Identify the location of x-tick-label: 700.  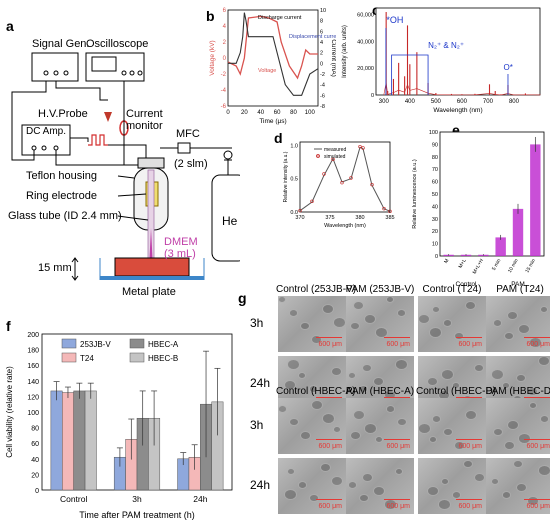
(488, 102).